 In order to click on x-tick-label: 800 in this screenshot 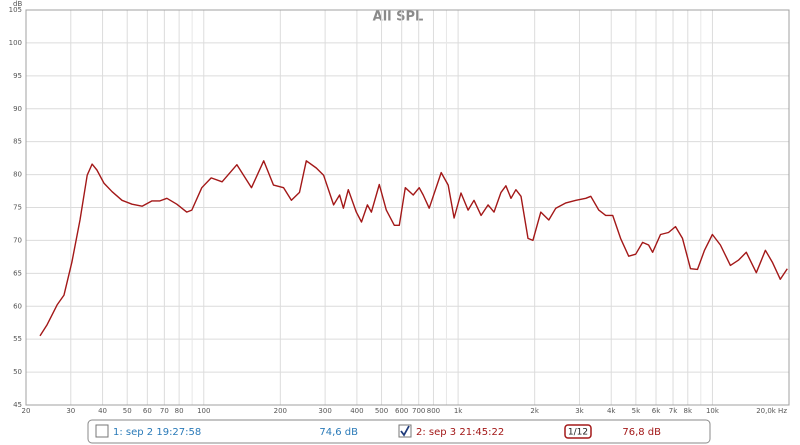, I will do `click(433, 411)`.